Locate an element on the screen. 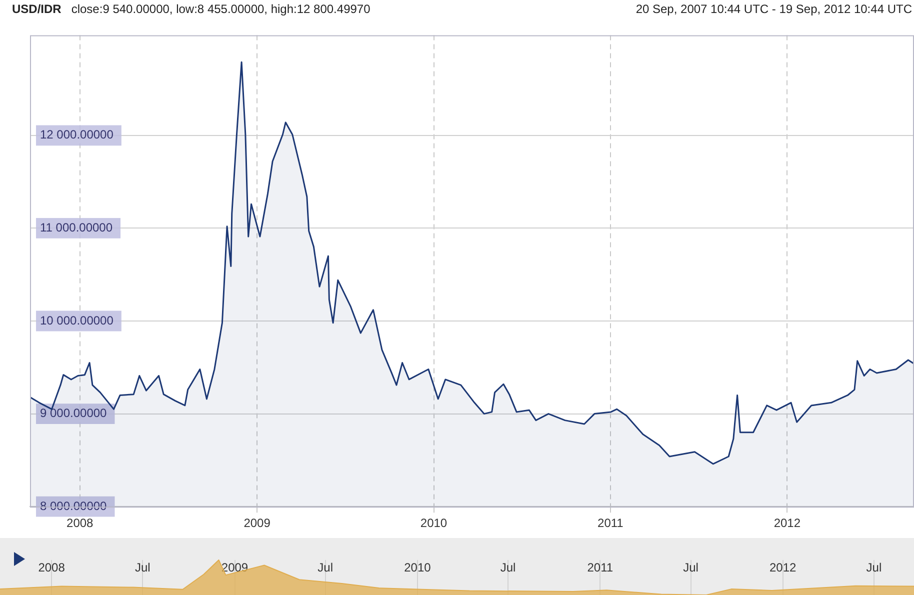 The height and width of the screenshot is (595, 914). y-tick-label: 11 000.00000 is located at coordinates (76, 227).